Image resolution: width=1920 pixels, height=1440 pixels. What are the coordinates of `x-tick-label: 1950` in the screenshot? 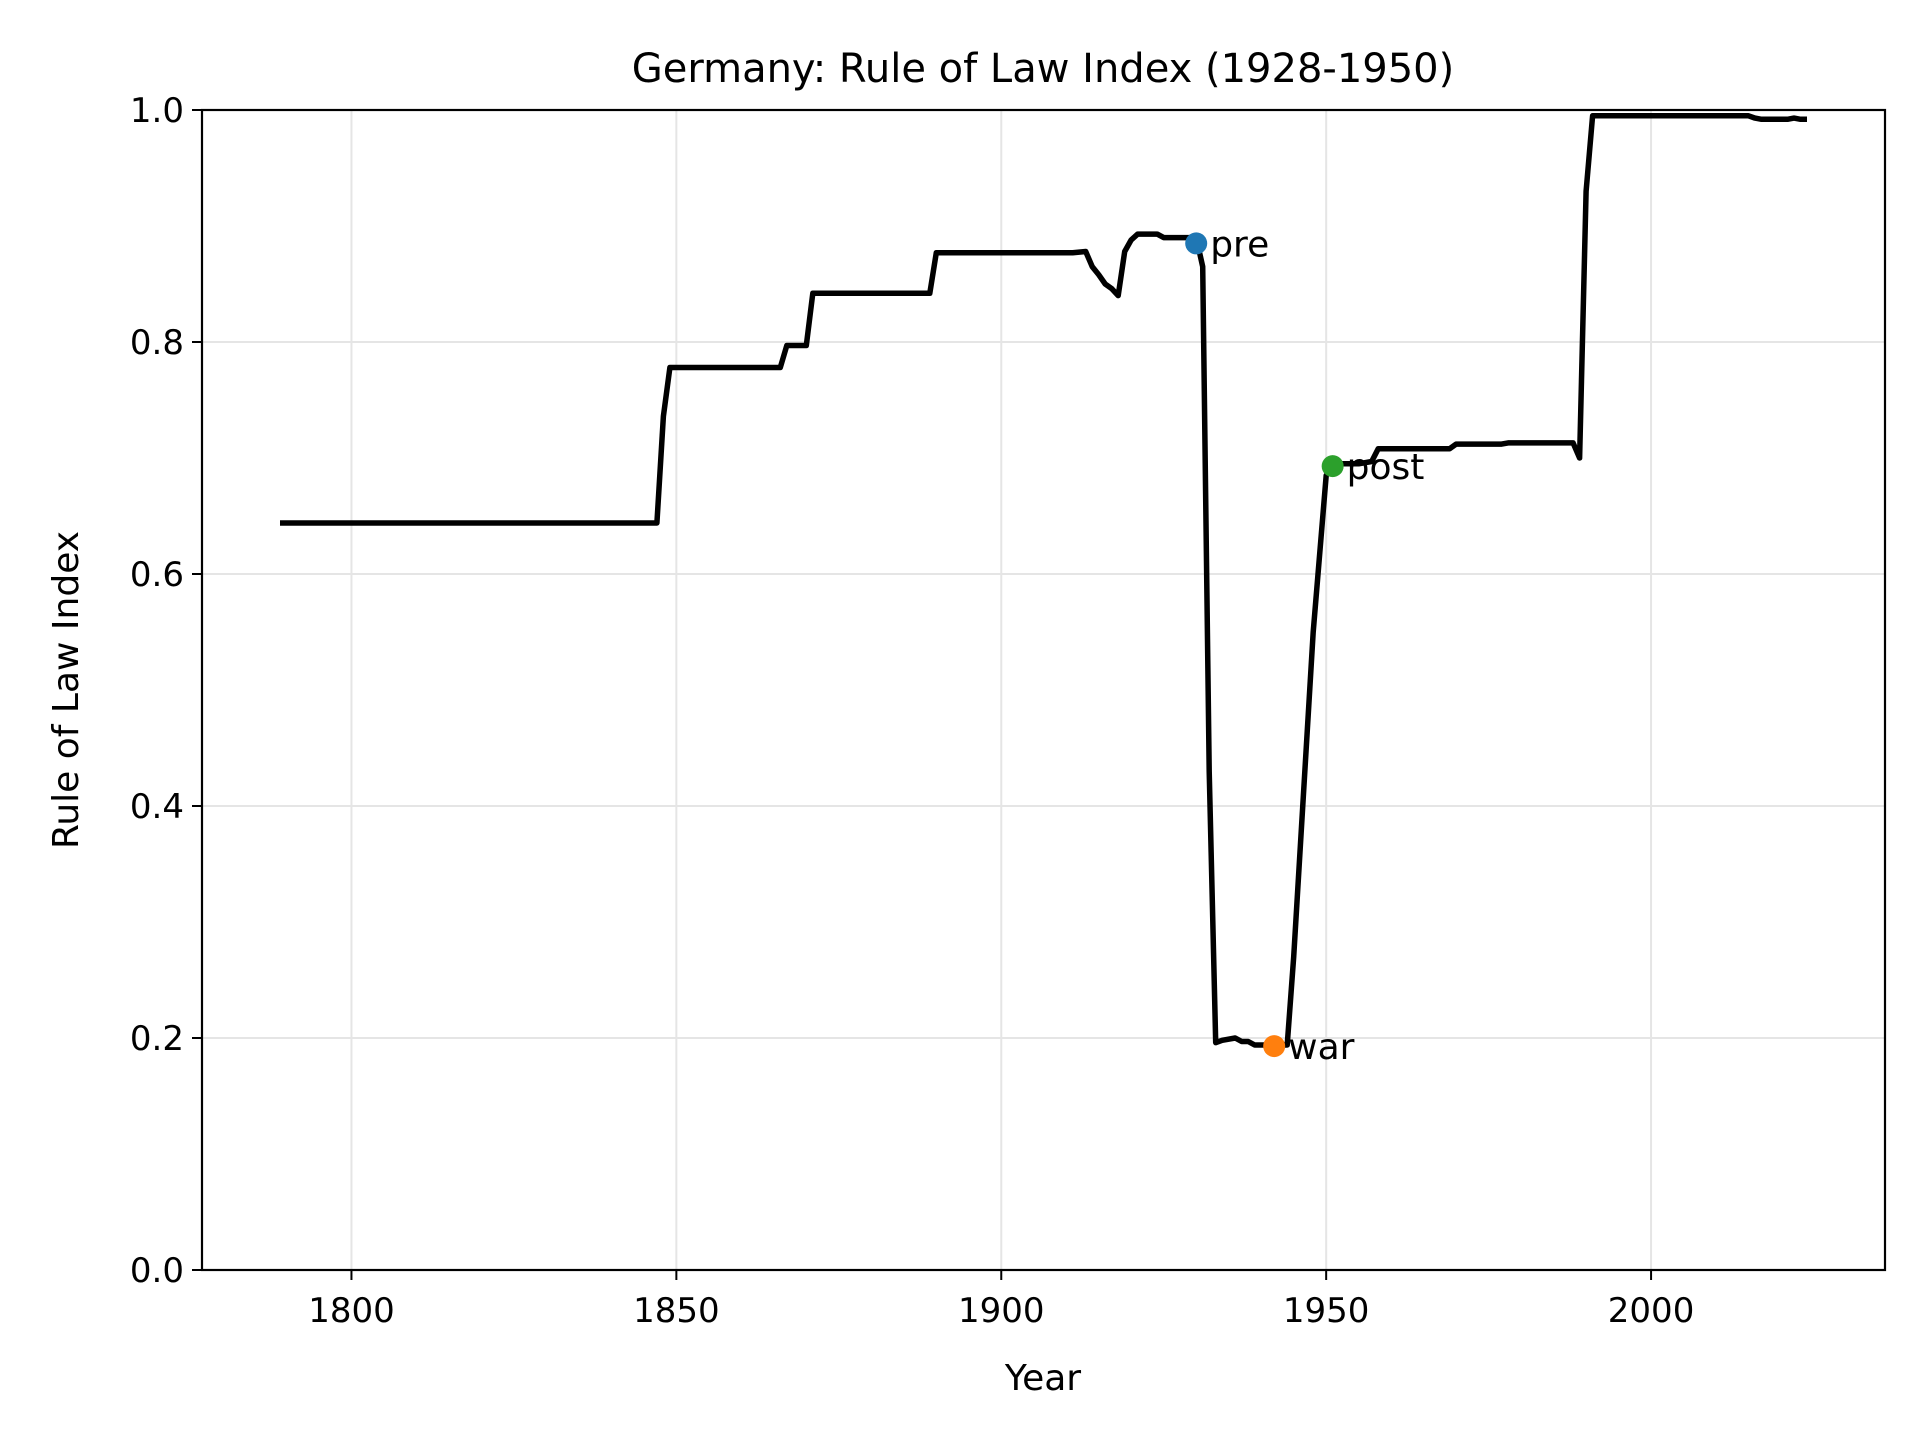 It's located at (1326, 1311).